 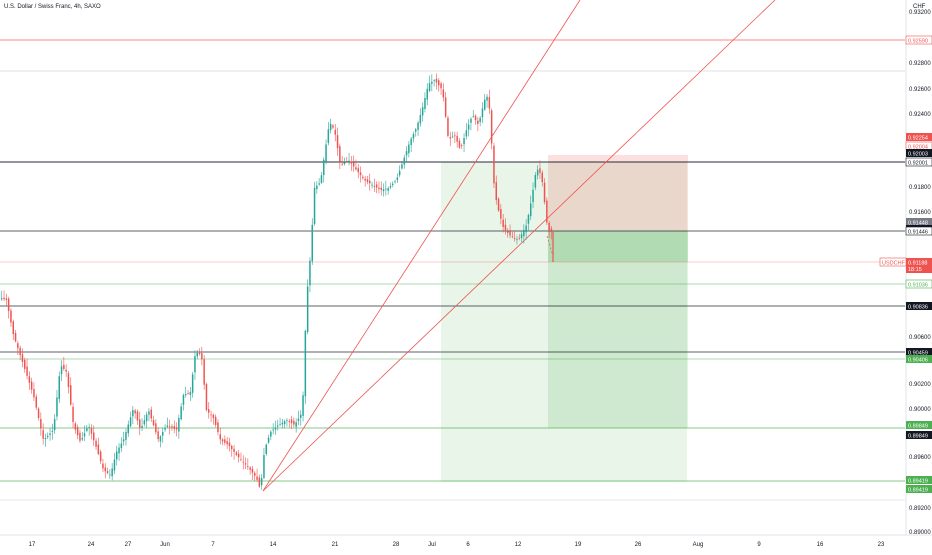 I want to click on price-label-14: 0.89849, so click(x=918, y=436).